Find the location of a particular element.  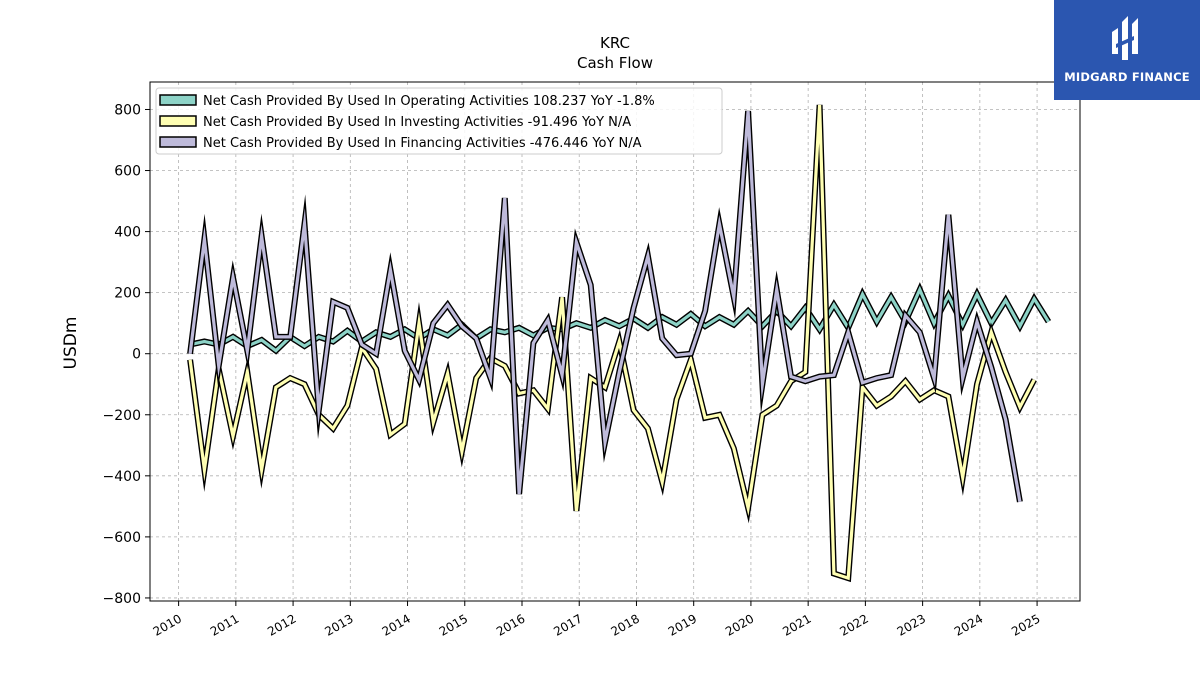

y-tick-label: −200 is located at coordinates (122, 416).